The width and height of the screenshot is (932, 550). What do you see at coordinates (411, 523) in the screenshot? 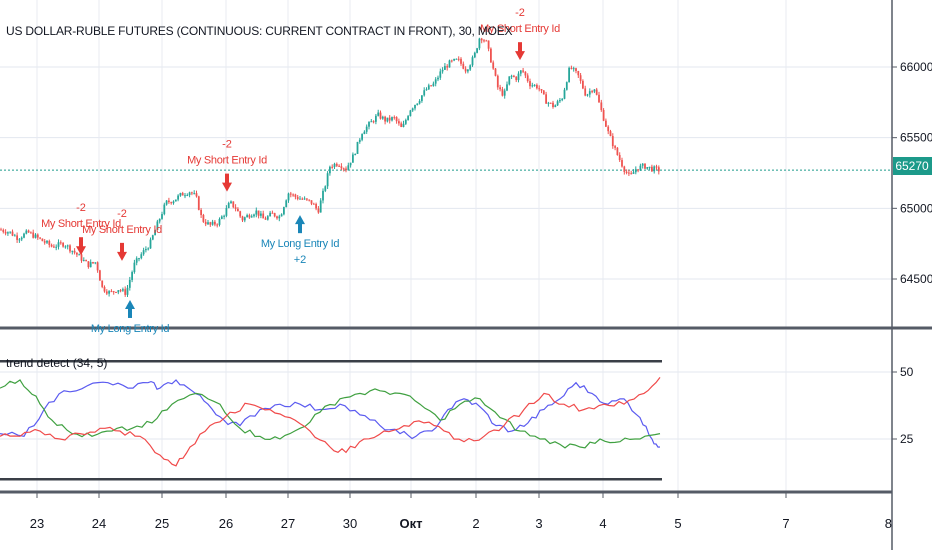
I see `time-axis-label: Окт` at bounding box center [411, 523].